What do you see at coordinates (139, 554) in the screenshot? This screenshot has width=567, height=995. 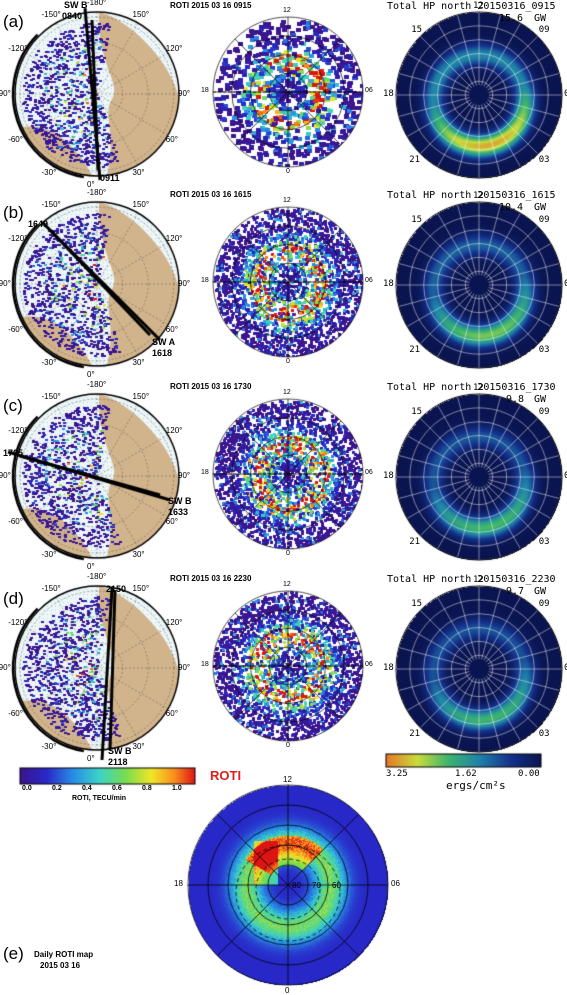 I see `lon-label-2-10: 30°` at bounding box center [139, 554].